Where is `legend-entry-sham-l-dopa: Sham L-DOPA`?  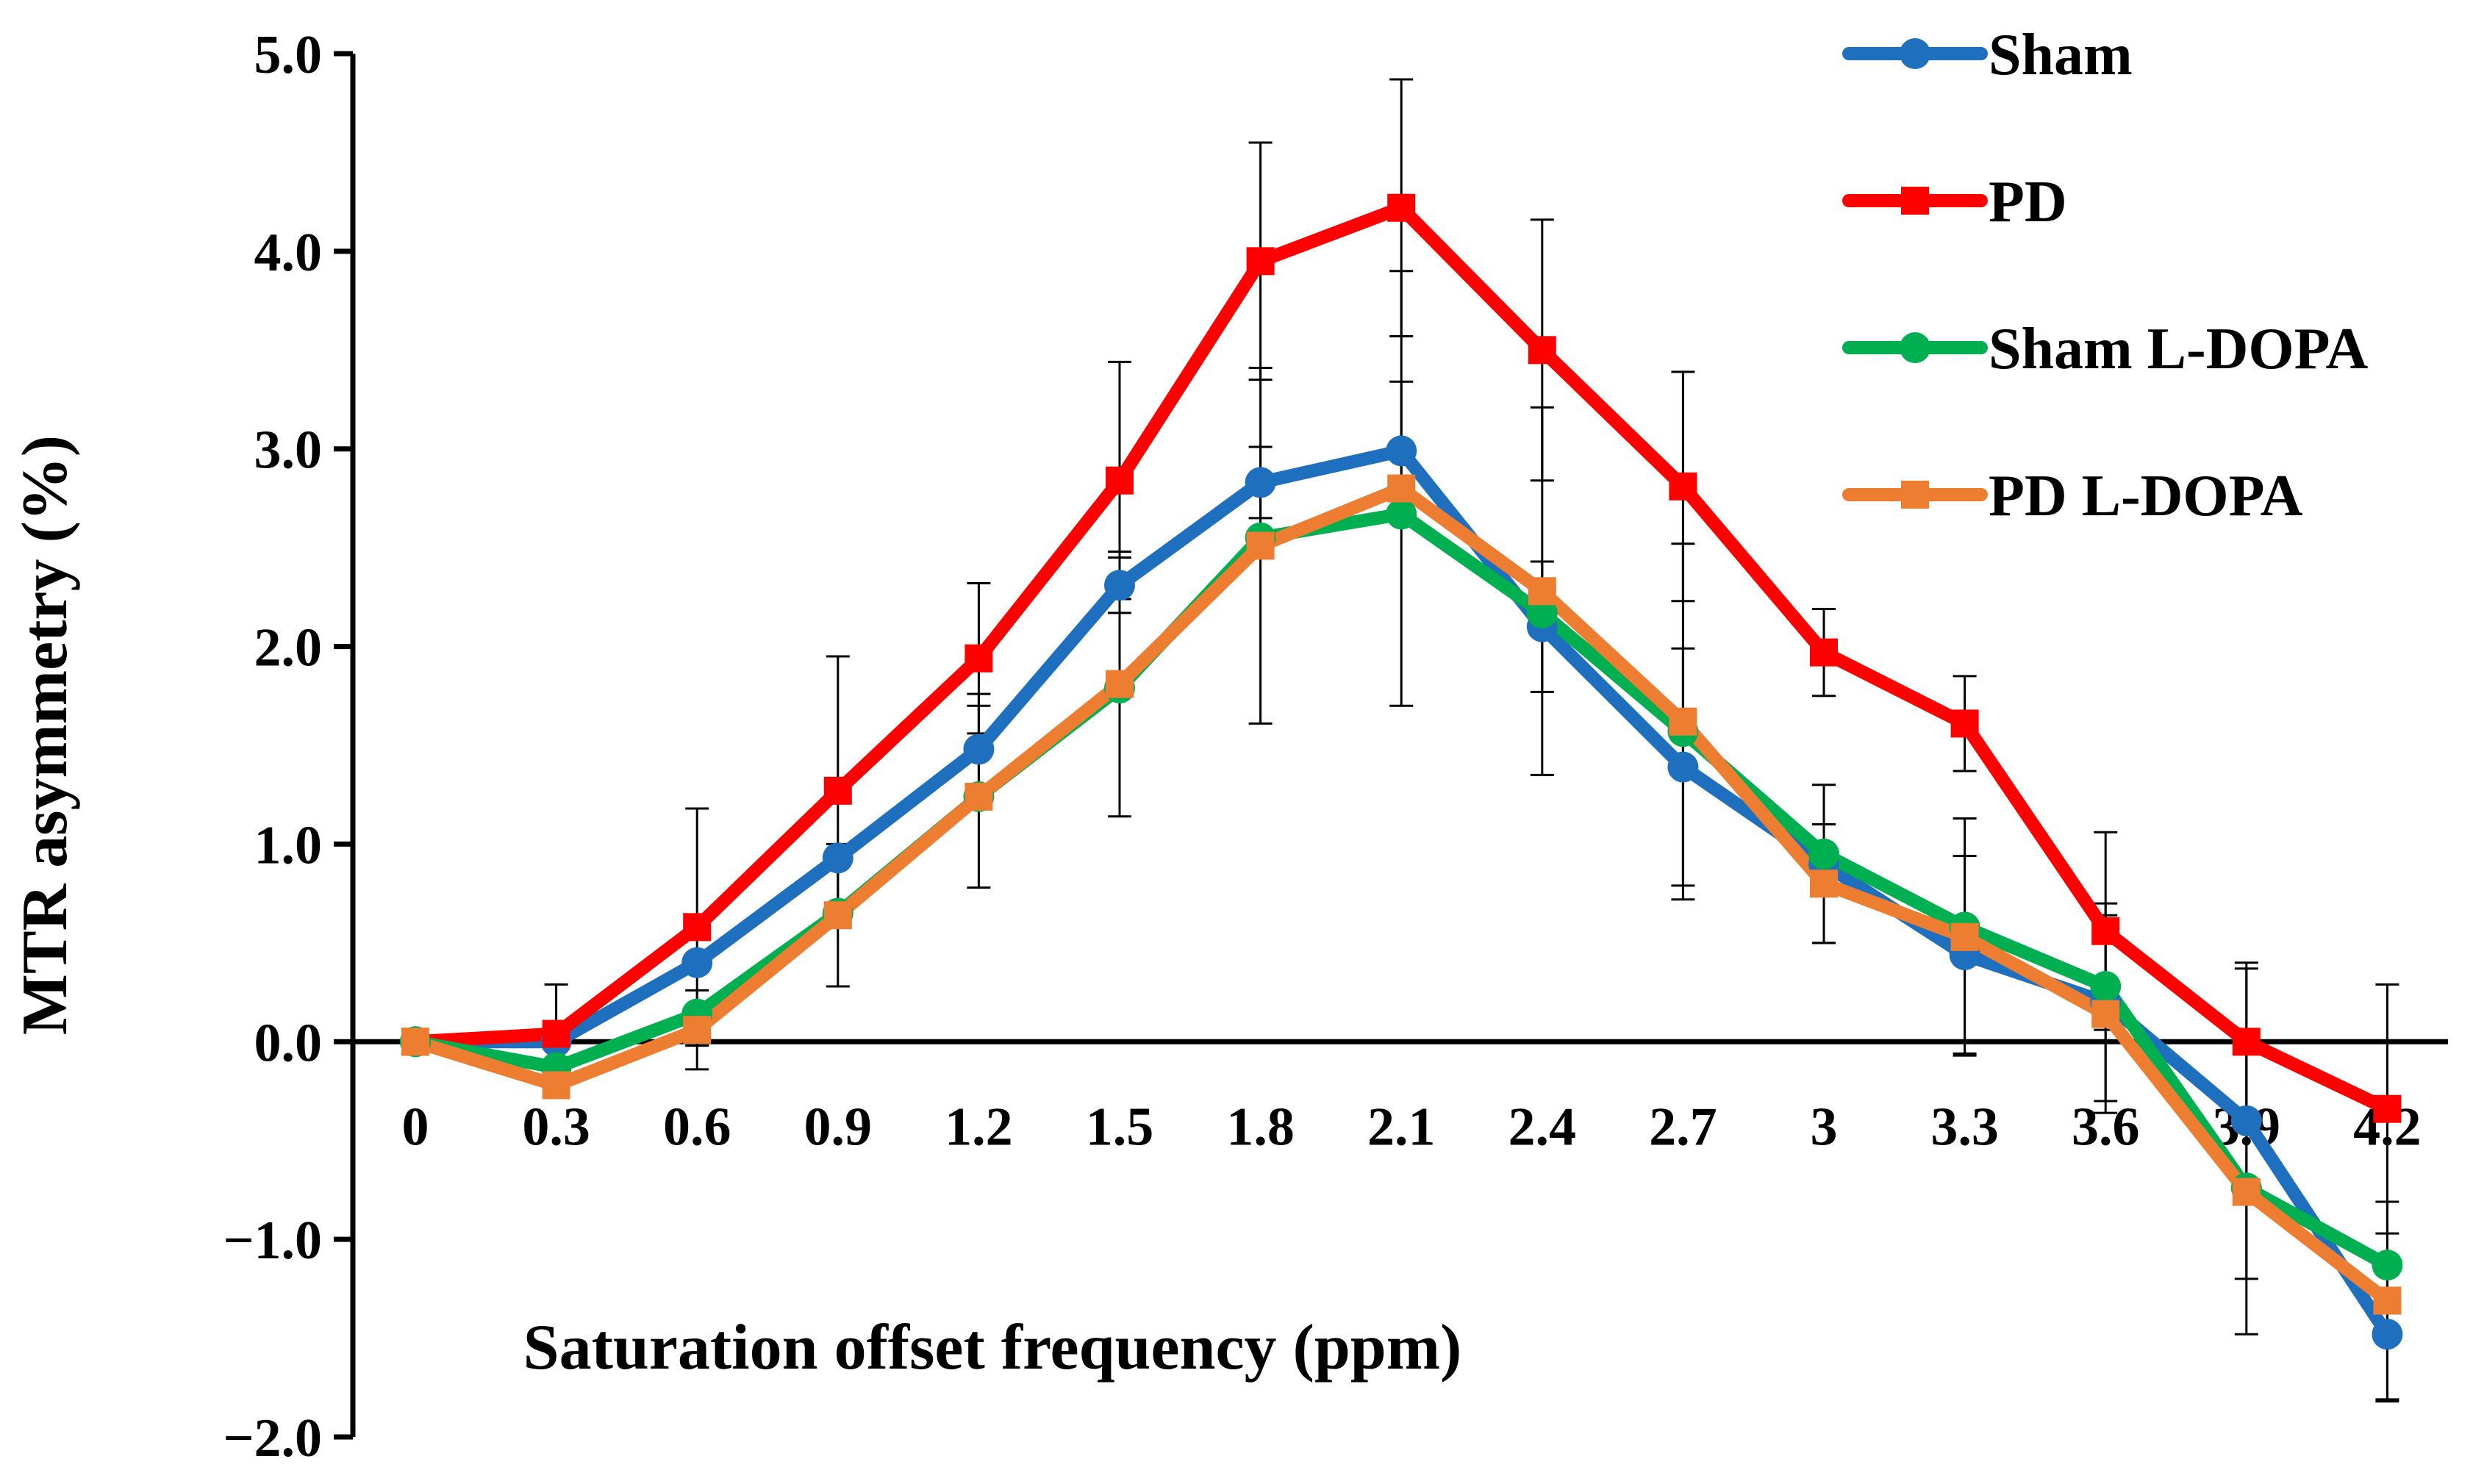
legend-entry-sham-l-dopa: Sham L-DOPA is located at coordinates (2105, 349).